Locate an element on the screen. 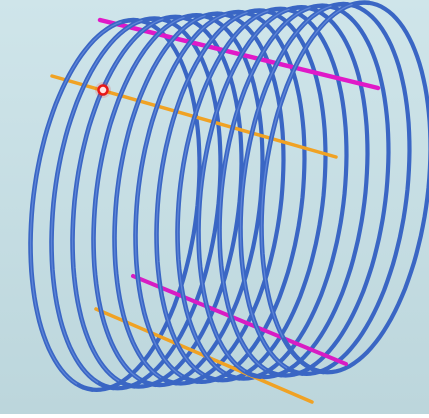 Image resolution: width=429 pixels, height=418 pixels. marker-layer is located at coordinates (103, 90).